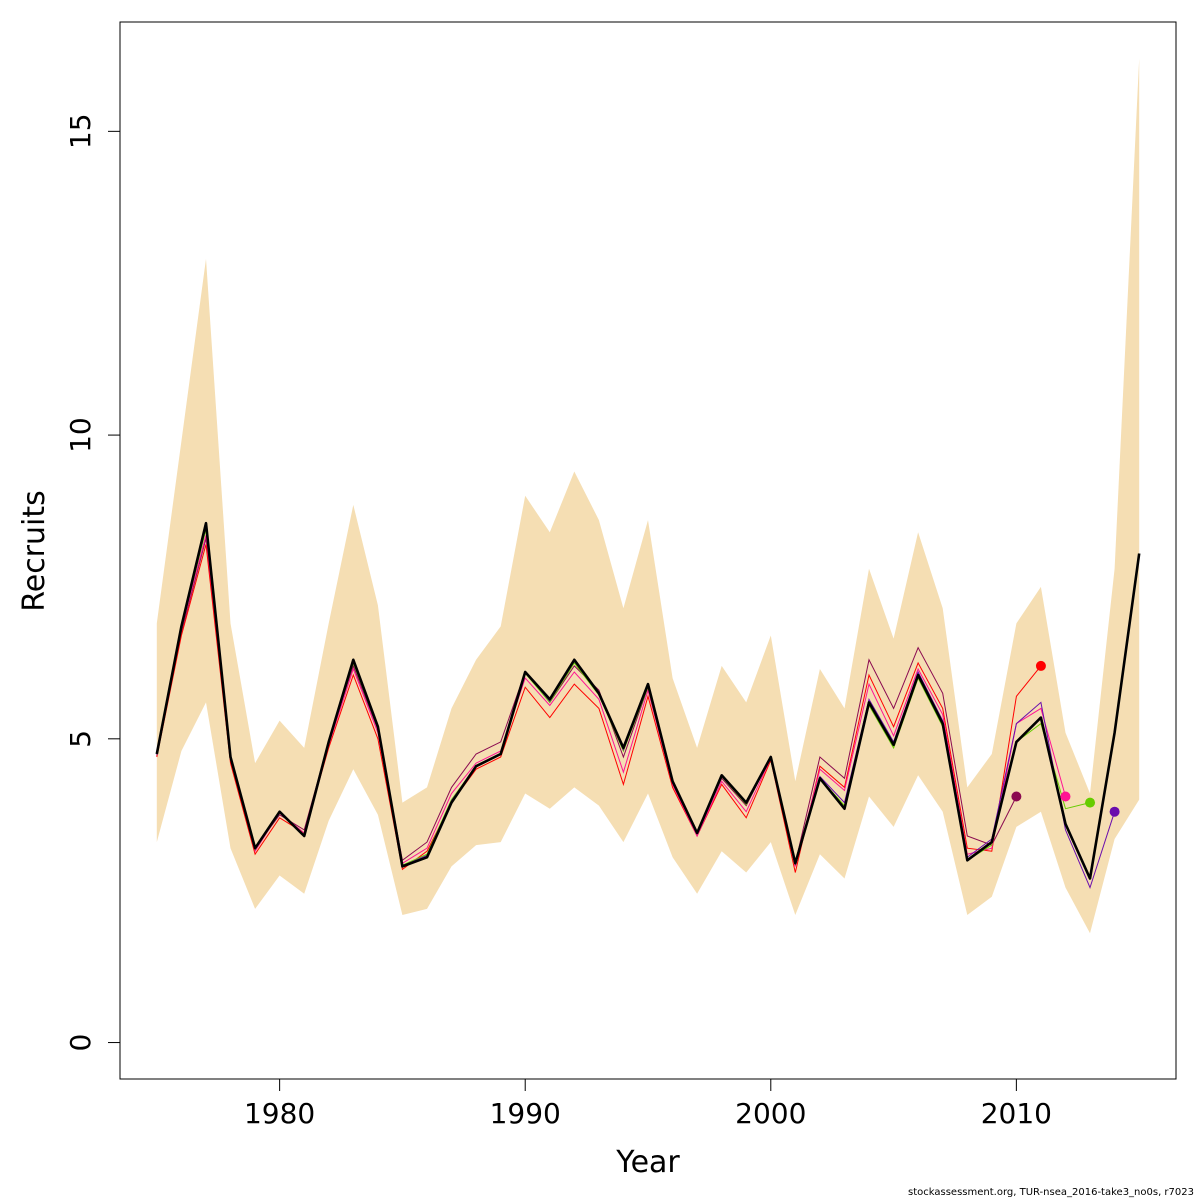 This screenshot has height=1200, width=1200. I want to click on y-tick-label: 15, so click(80, 131).